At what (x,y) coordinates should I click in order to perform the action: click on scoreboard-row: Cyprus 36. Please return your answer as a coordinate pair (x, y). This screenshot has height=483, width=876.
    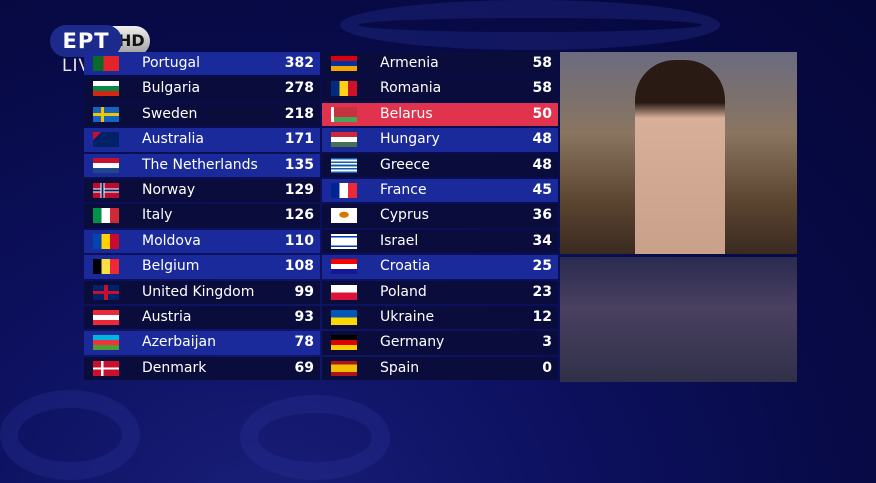
    Looking at the image, I should click on (440, 216).